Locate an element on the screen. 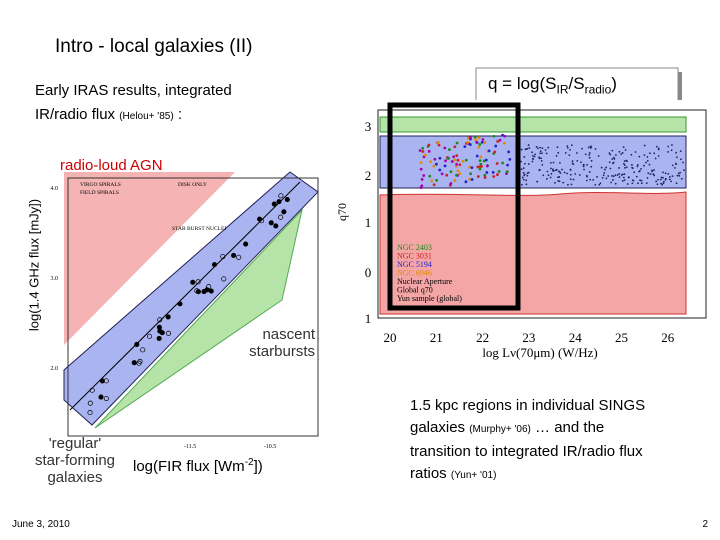 The width and height of the screenshot is (720, 540). legend-entry: NGC 2403 is located at coordinates (414, 247).